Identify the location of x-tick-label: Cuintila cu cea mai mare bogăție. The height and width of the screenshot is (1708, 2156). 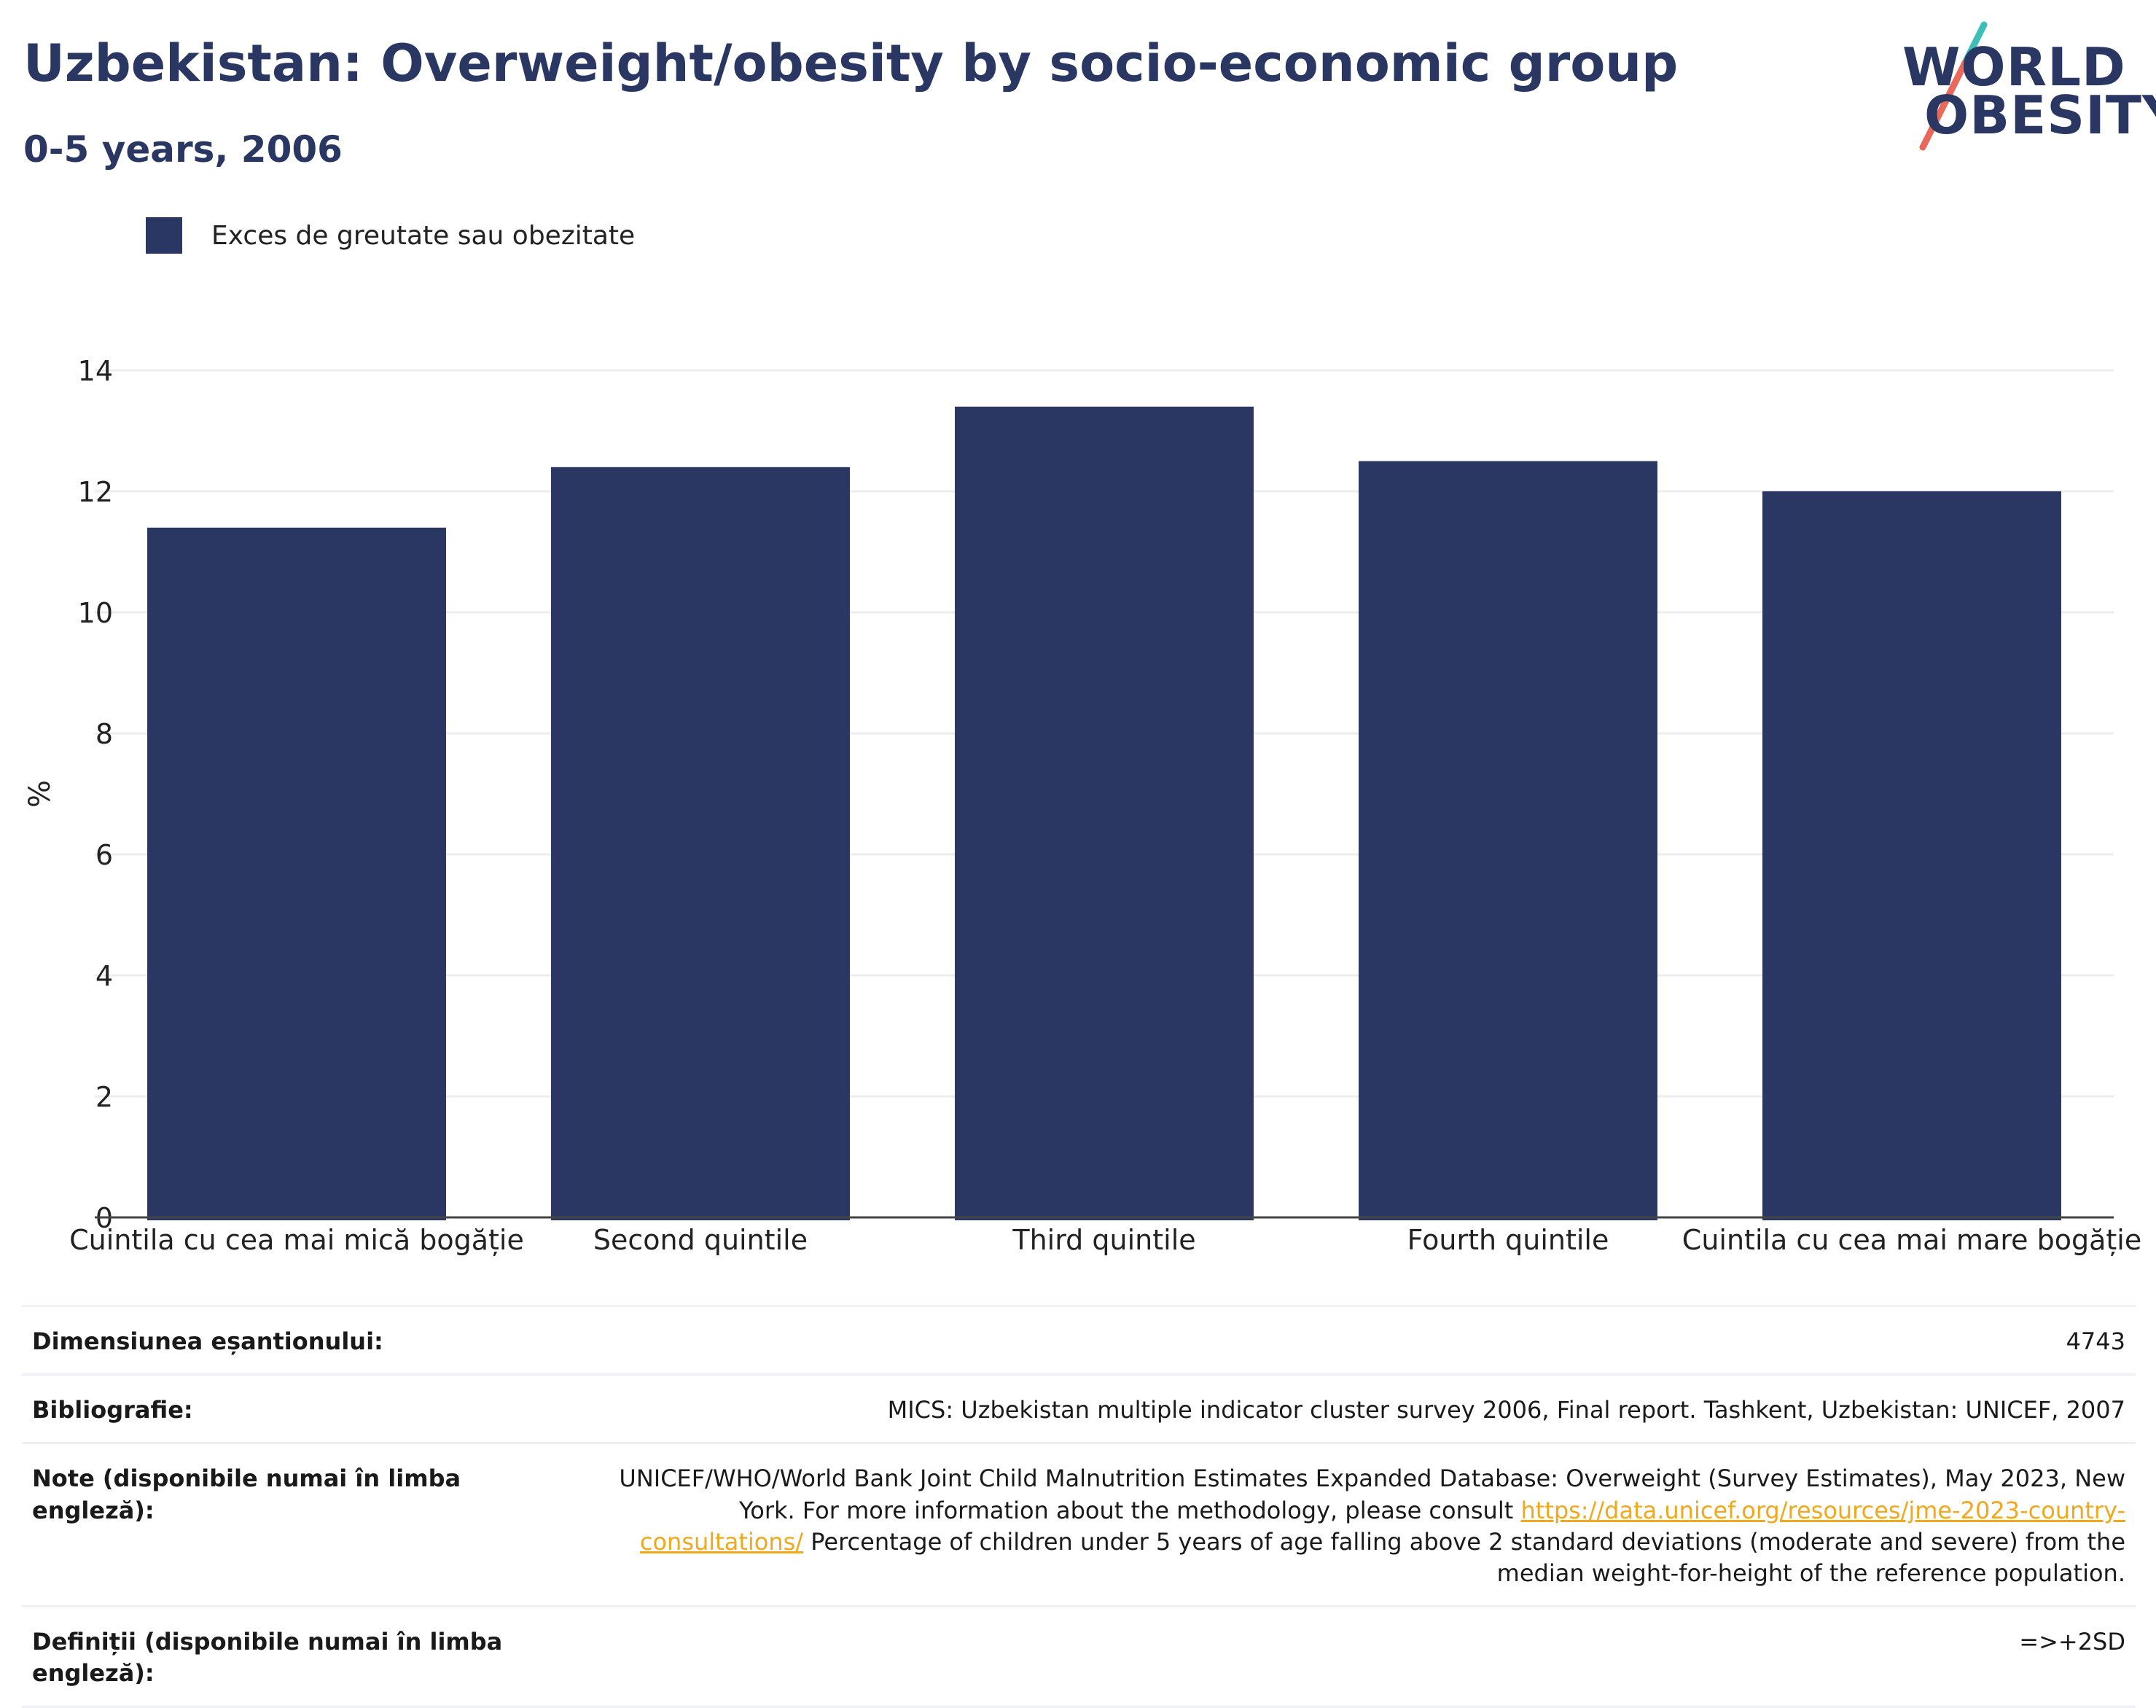
(1912, 1240).